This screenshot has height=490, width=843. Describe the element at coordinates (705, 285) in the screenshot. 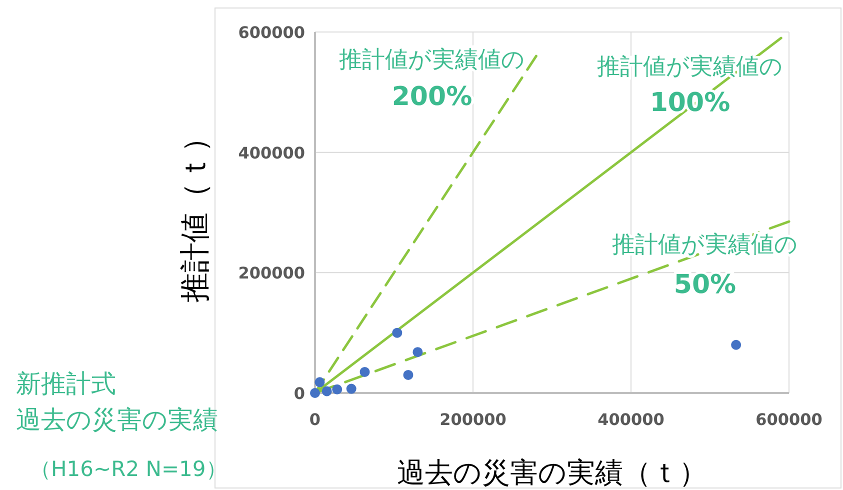

I see `annotation: 50%` at that location.